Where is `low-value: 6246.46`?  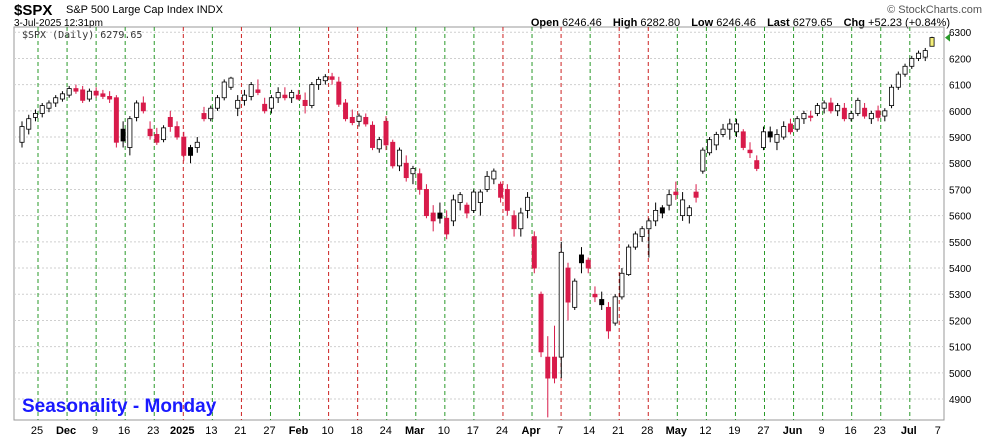 low-value: 6246.46 is located at coordinates (736, 23).